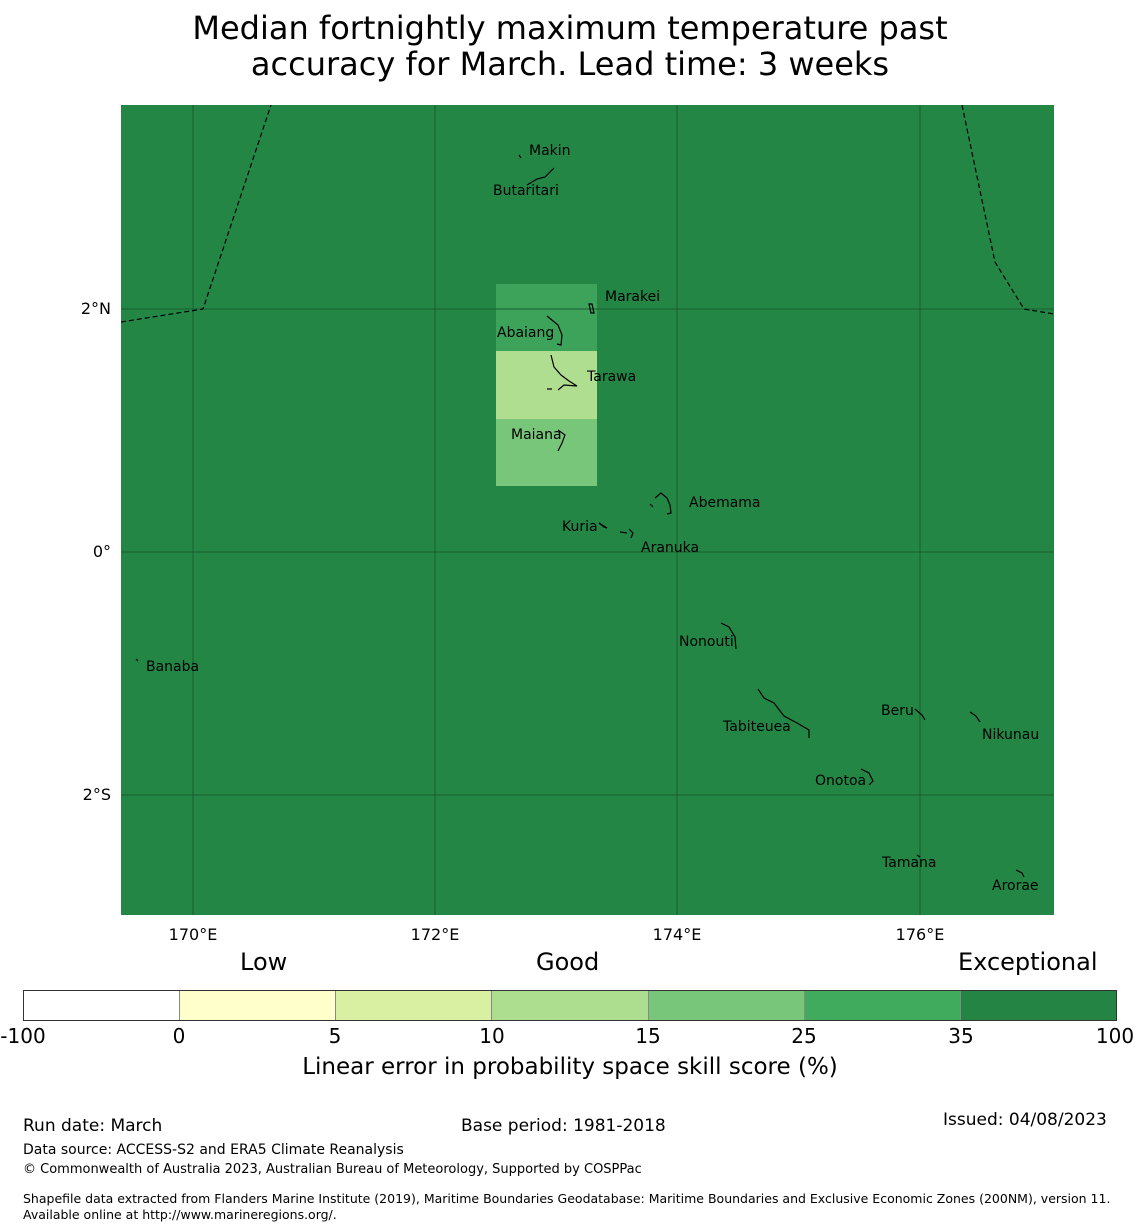 Image resolution: width=1140 pixels, height=1230 pixels. What do you see at coordinates (591, 308) in the screenshot?
I see `marakei-shape` at bounding box center [591, 308].